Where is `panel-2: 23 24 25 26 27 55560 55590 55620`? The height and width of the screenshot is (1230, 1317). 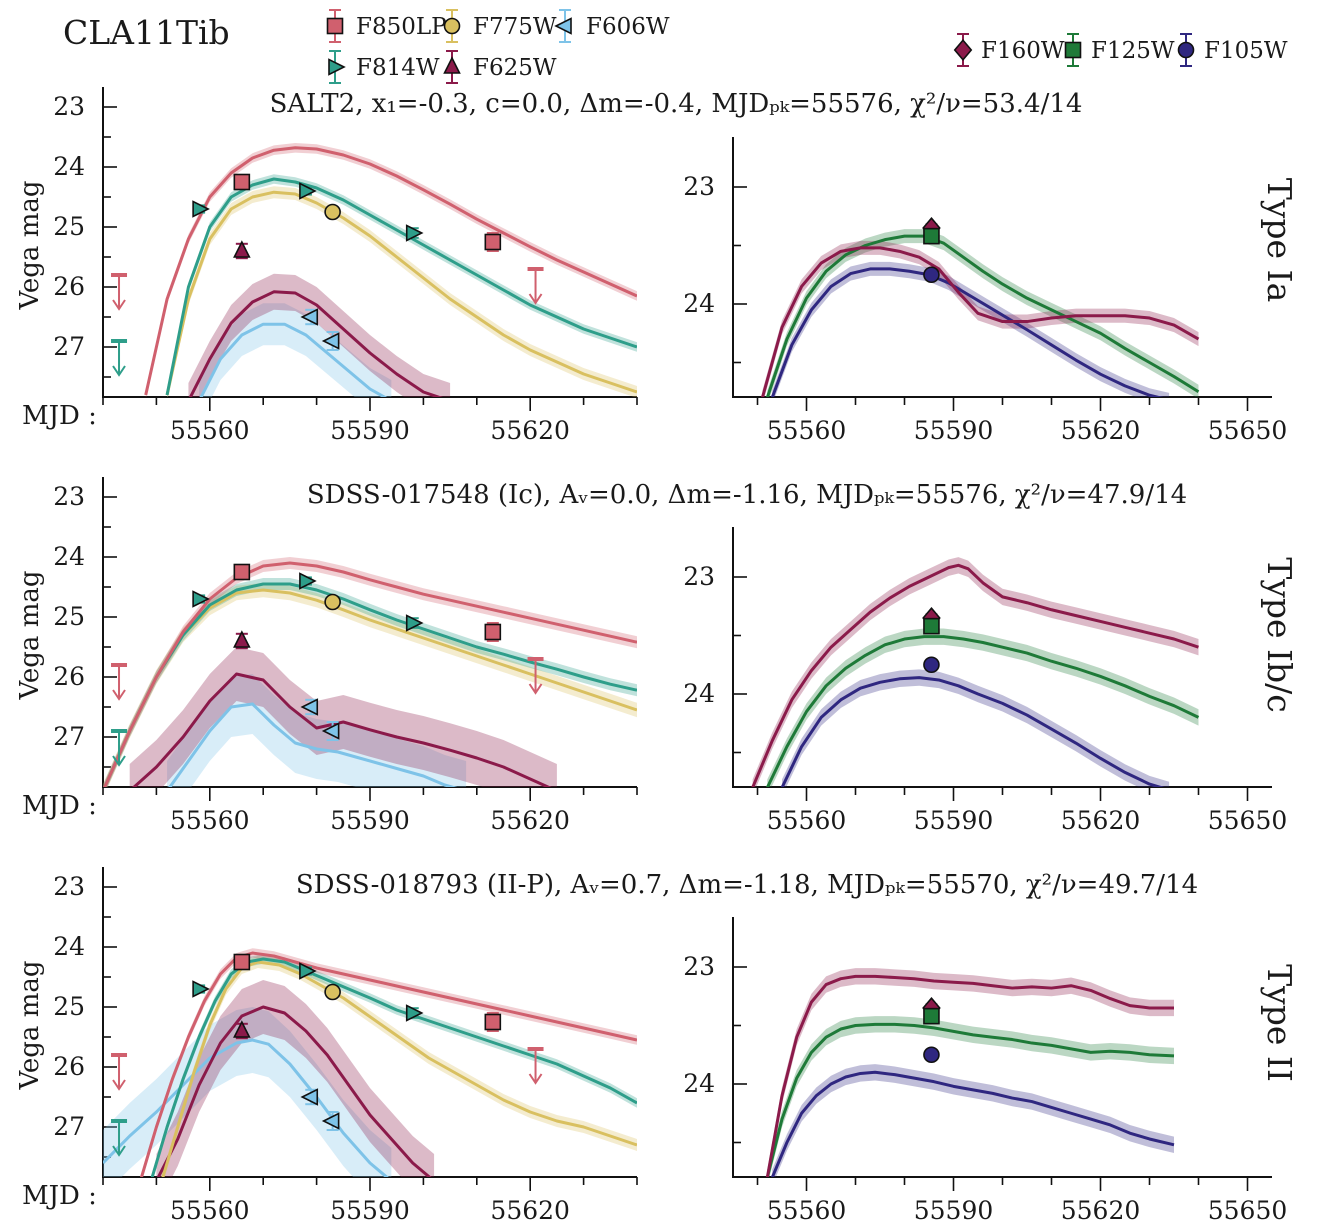
panel-2: 23 24 25 26 27 55560 55590 55620 is located at coordinates (345, 656).